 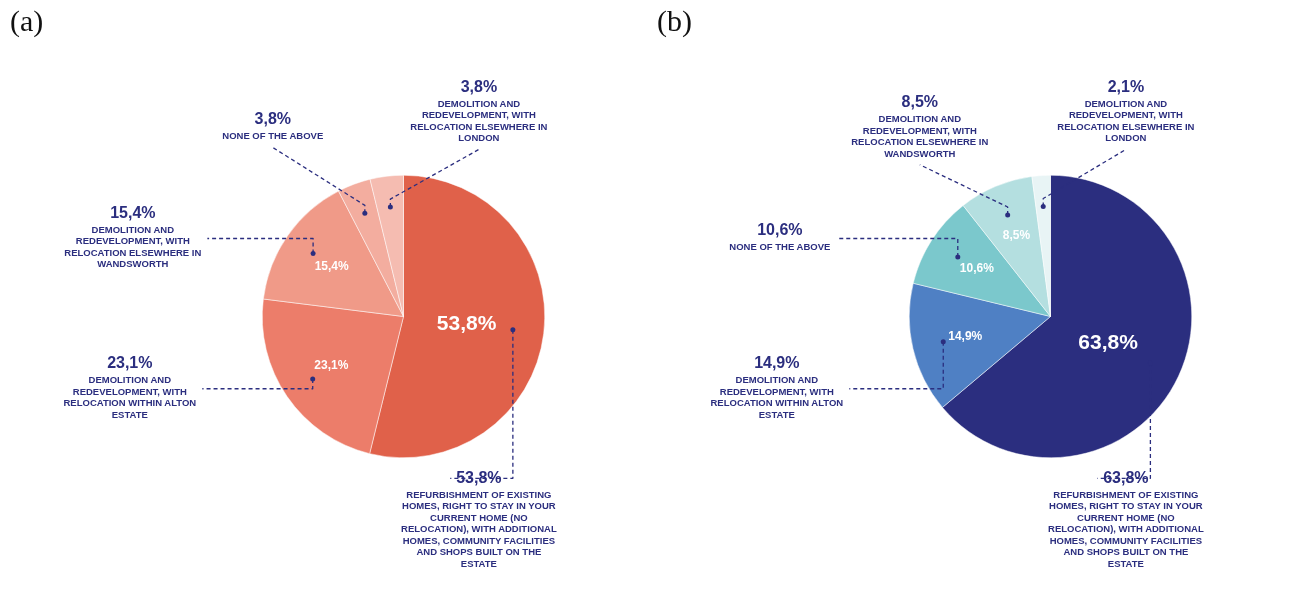 I want to click on text: 15,4%, so click(x=133, y=212).